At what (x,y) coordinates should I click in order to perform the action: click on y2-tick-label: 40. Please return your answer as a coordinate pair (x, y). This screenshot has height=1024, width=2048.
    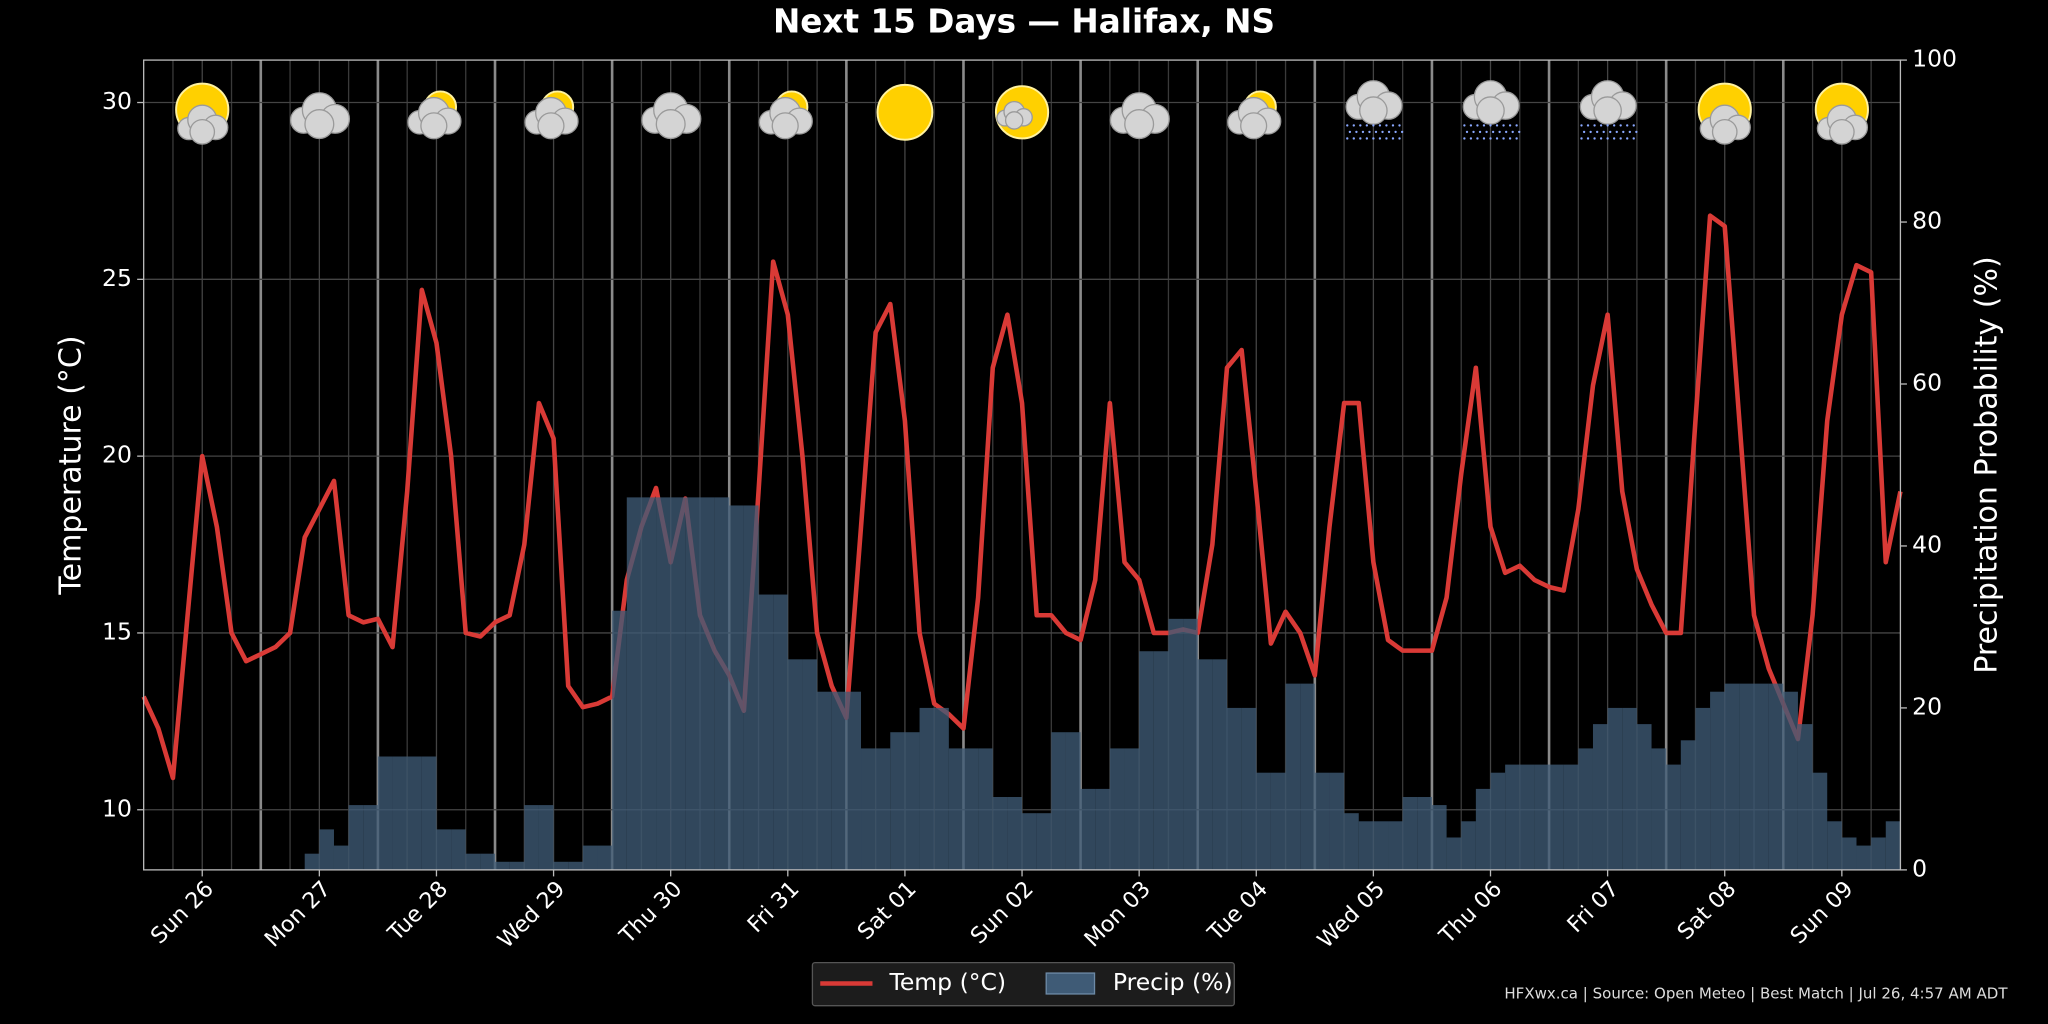
    Looking at the image, I should click on (1927, 544).